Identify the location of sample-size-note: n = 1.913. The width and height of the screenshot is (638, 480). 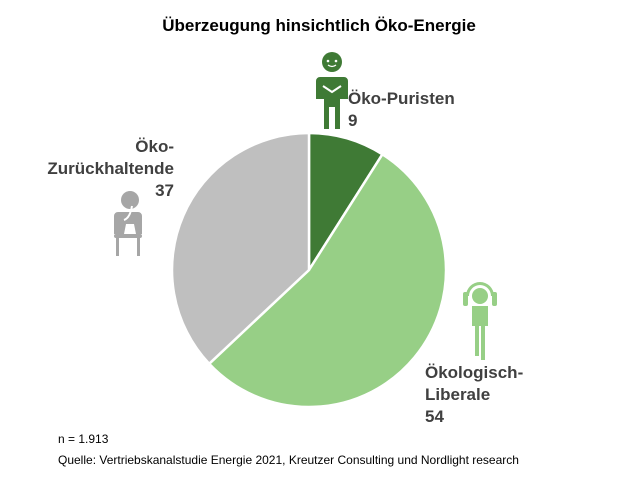
(83, 439).